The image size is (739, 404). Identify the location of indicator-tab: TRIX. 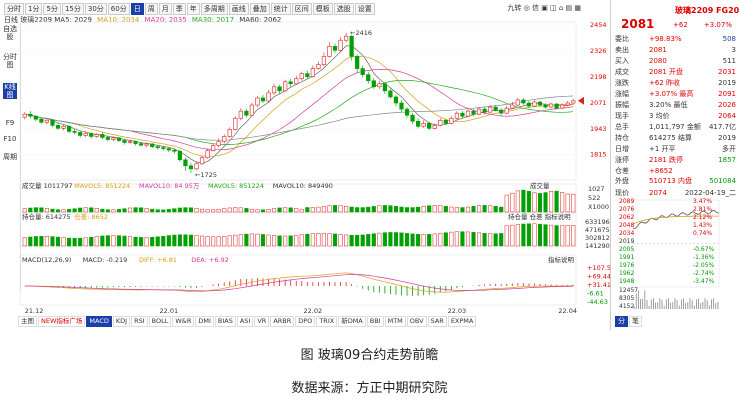
(327, 321).